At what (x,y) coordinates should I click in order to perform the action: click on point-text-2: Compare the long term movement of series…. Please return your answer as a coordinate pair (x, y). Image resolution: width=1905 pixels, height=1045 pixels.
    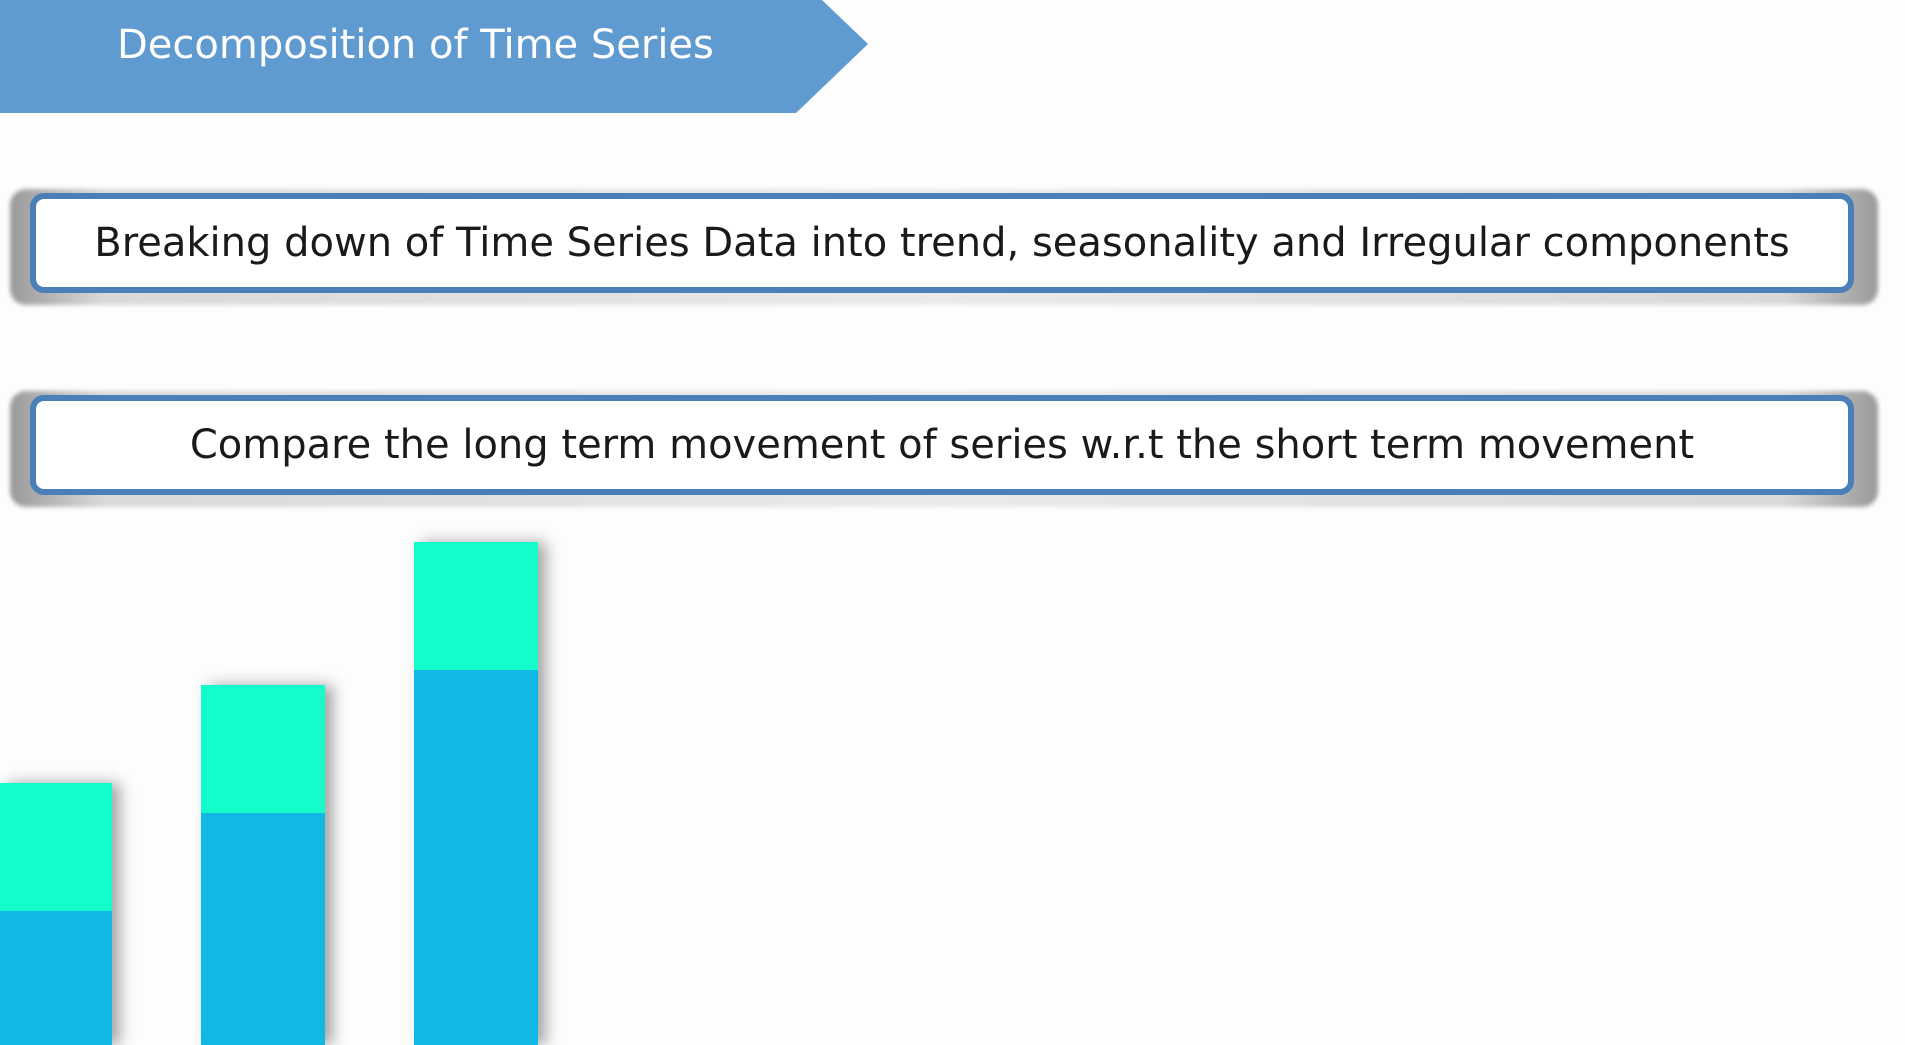
    Looking at the image, I should click on (942, 445).